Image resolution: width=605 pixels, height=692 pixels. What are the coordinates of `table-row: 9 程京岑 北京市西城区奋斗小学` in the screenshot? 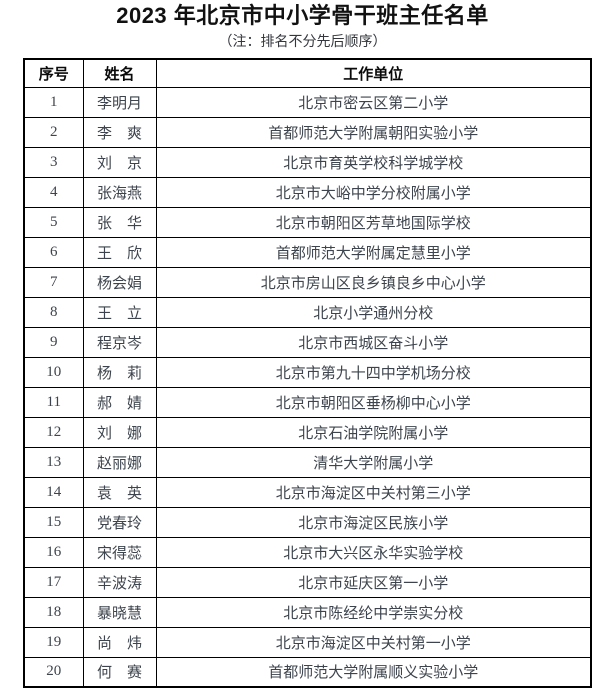 It's located at (307, 342).